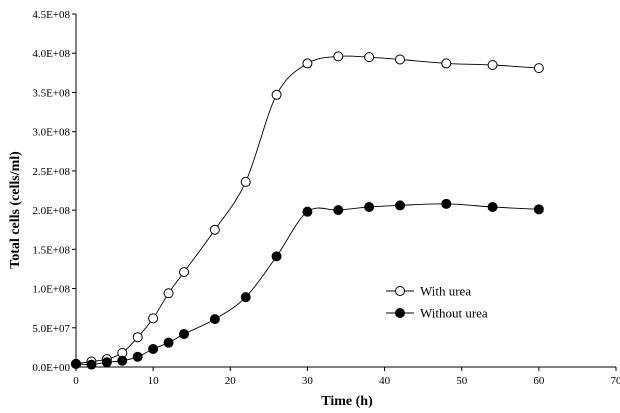  I want to click on x-tick-label: 20, so click(231, 381).